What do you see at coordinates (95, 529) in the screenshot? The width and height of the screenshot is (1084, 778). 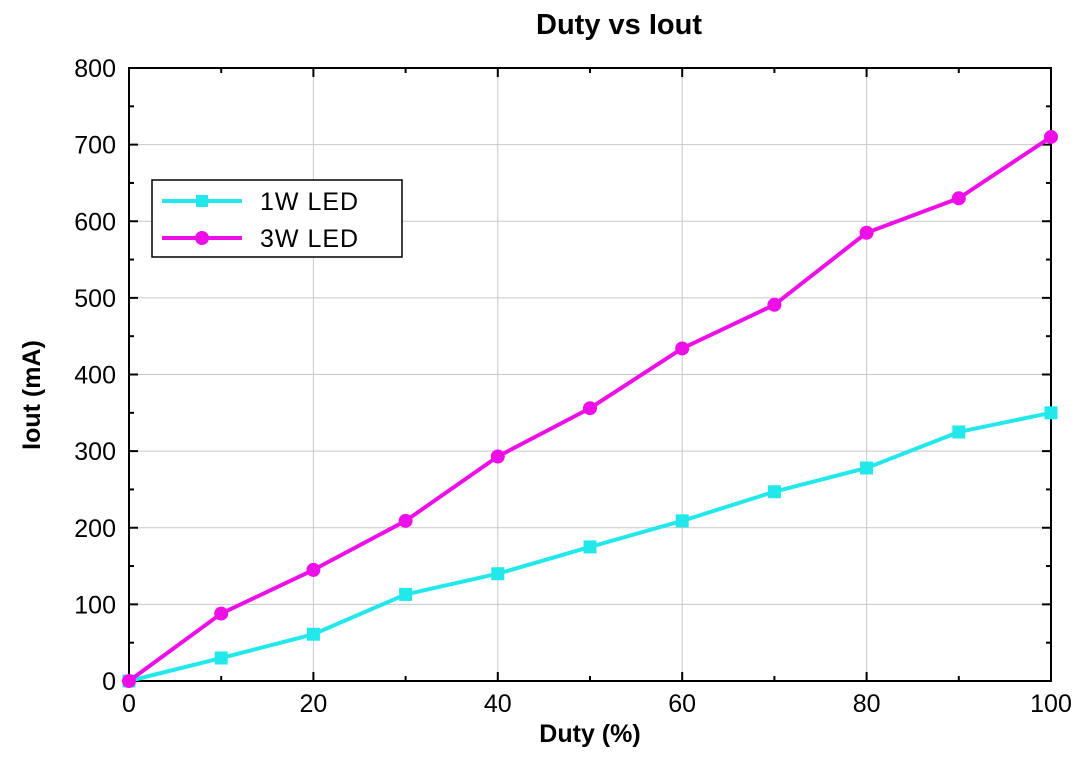 I see `y-tick-label: 200` at bounding box center [95, 529].